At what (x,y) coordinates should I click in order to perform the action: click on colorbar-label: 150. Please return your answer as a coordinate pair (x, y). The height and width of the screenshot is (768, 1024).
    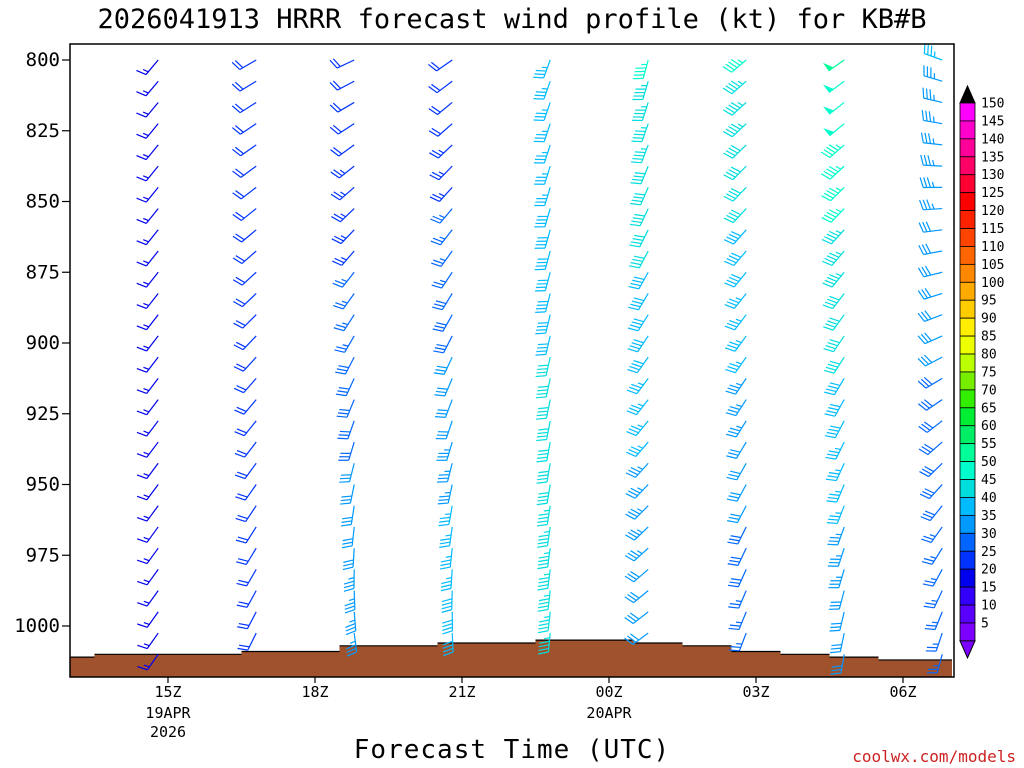
    Looking at the image, I should click on (992, 104).